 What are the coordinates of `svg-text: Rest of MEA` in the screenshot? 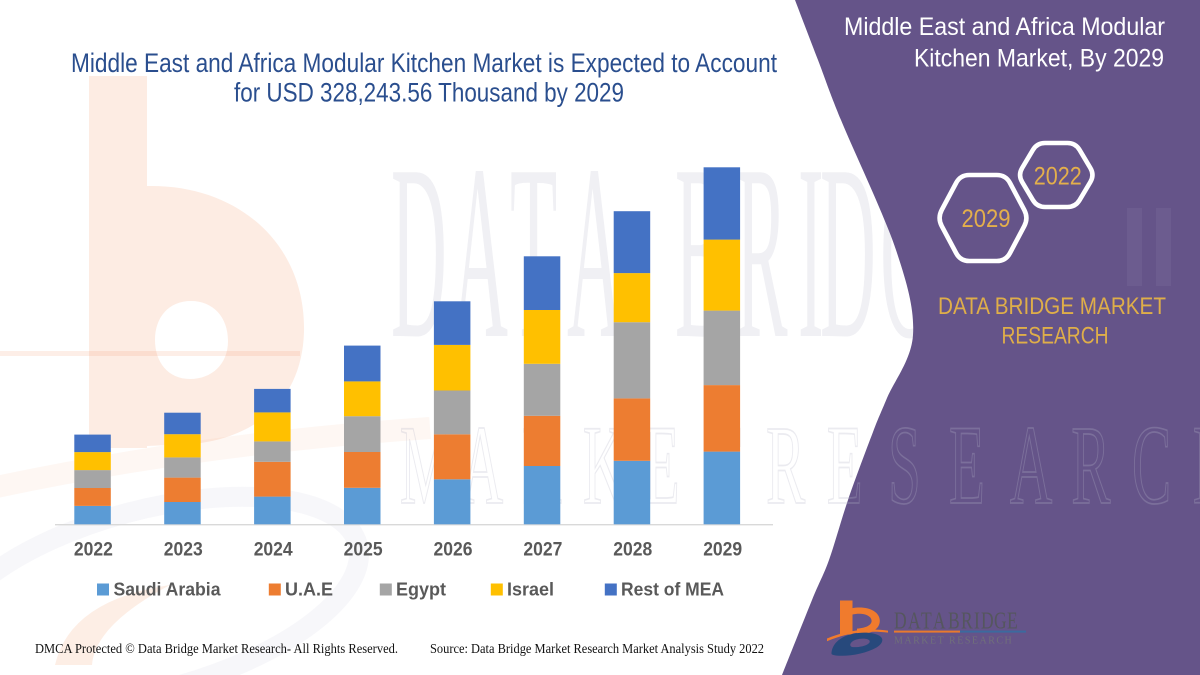 It's located at (672, 590).